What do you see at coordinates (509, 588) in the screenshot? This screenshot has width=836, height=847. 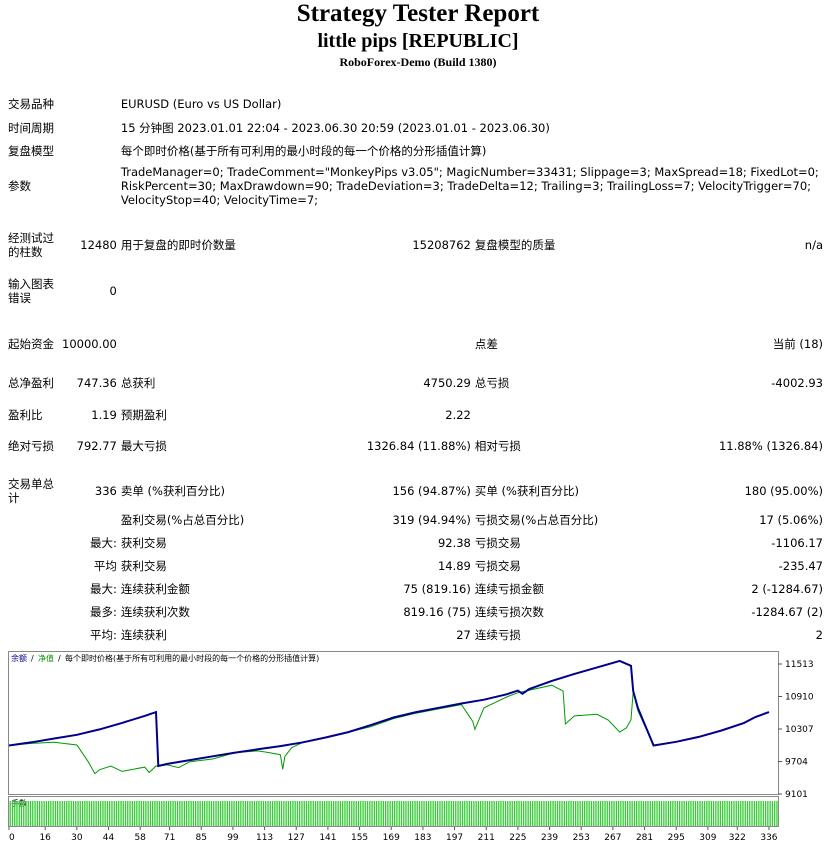 I see `consecloss-amt-label: 连续亏损金额` at bounding box center [509, 588].